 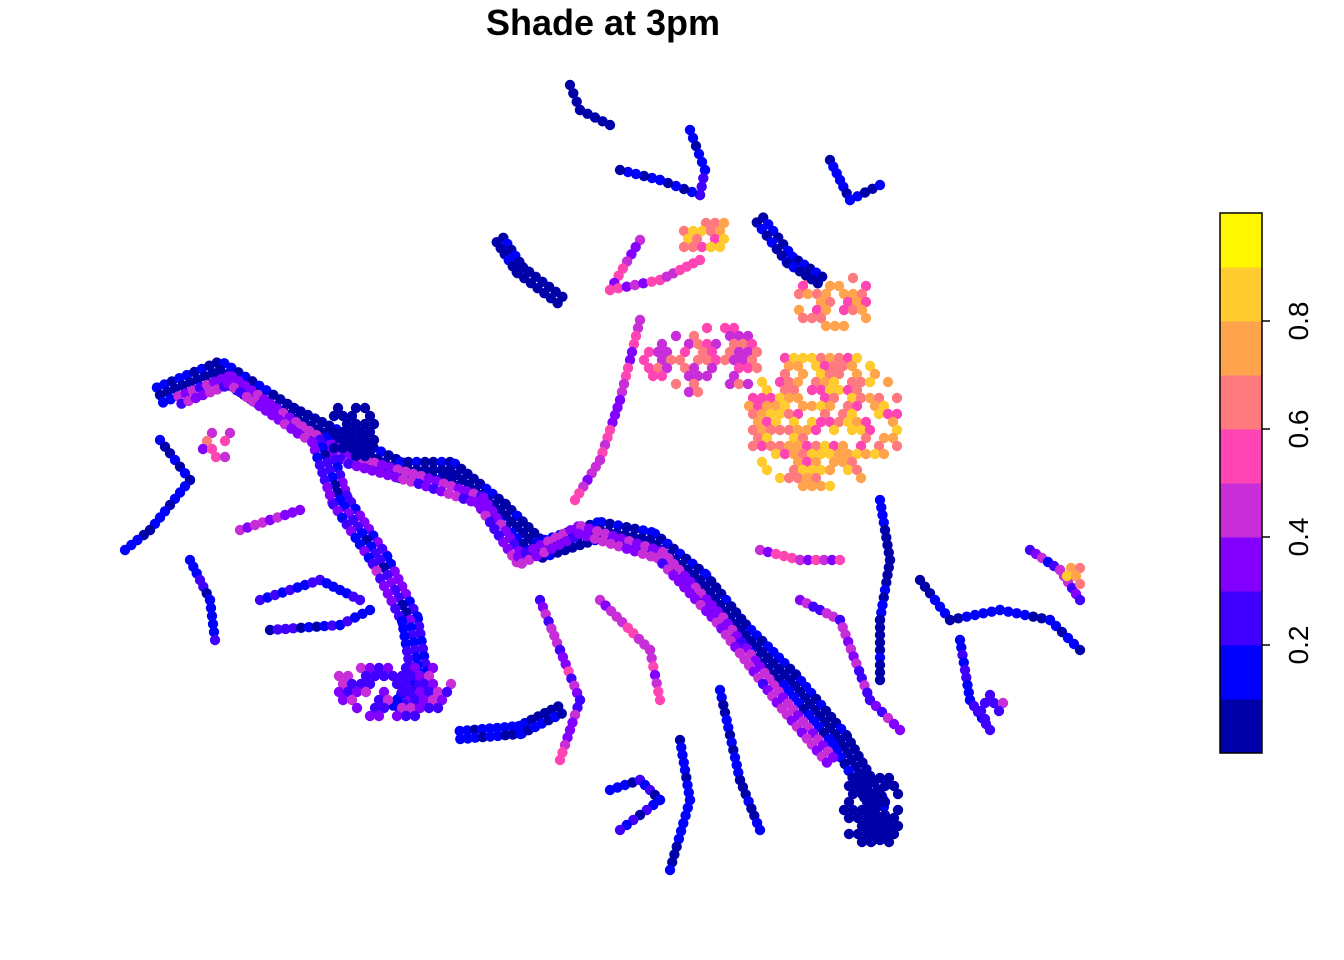 I want to click on legend-tick-label: 0.8, so click(x=1298, y=321).